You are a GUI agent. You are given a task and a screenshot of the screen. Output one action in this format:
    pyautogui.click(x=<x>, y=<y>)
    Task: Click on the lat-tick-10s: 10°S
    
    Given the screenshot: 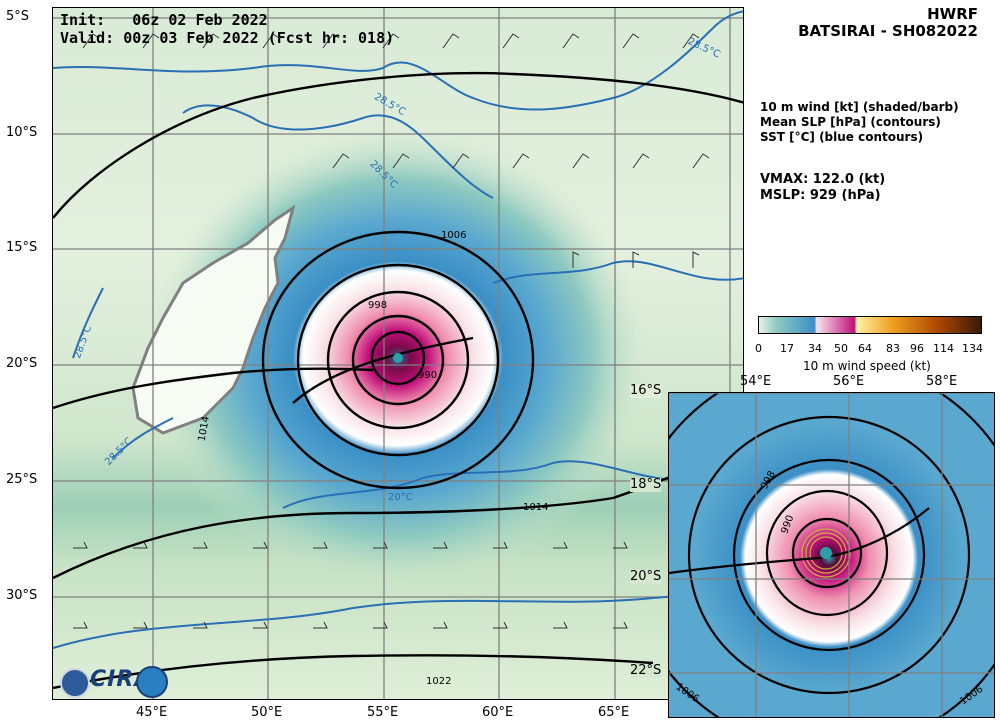 What is the action you would take?
    pyautogui.click(x=22, y=132)
    